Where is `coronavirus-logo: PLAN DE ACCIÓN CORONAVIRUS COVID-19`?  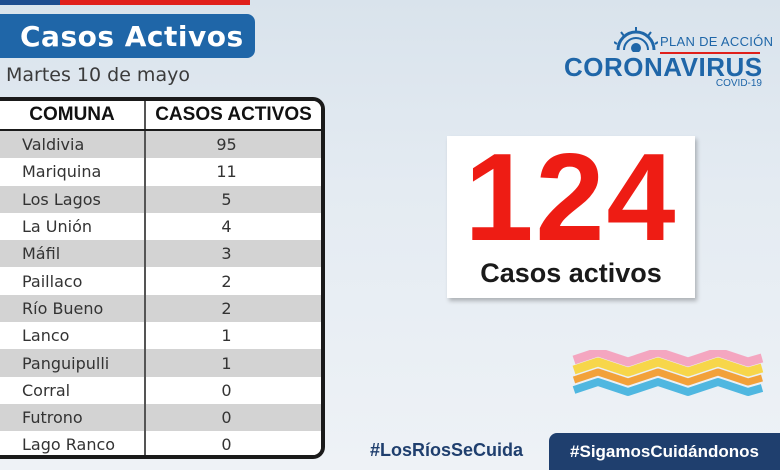 coronavirus-logo: PLAN DE ACCIÓN CORONAVIRUS COVID-19 is located at coordinates (667, 58).